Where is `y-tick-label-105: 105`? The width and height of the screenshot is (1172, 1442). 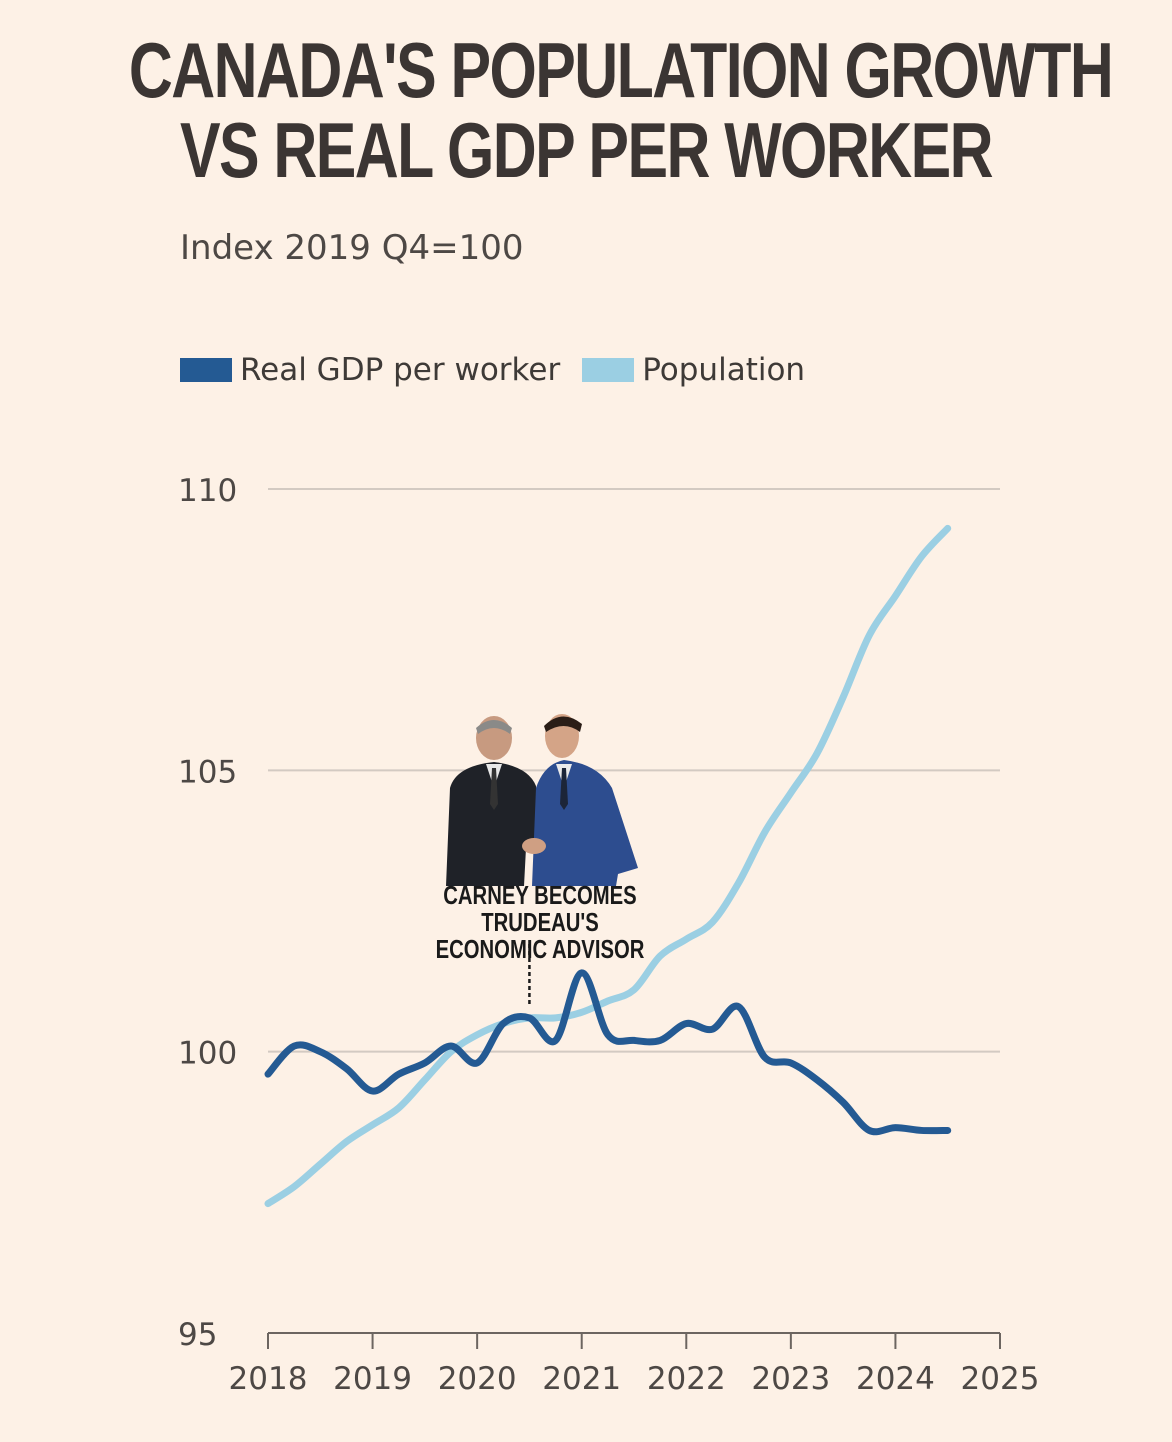
y-tick-label-105: 105 is located at coordinates (207, 772).